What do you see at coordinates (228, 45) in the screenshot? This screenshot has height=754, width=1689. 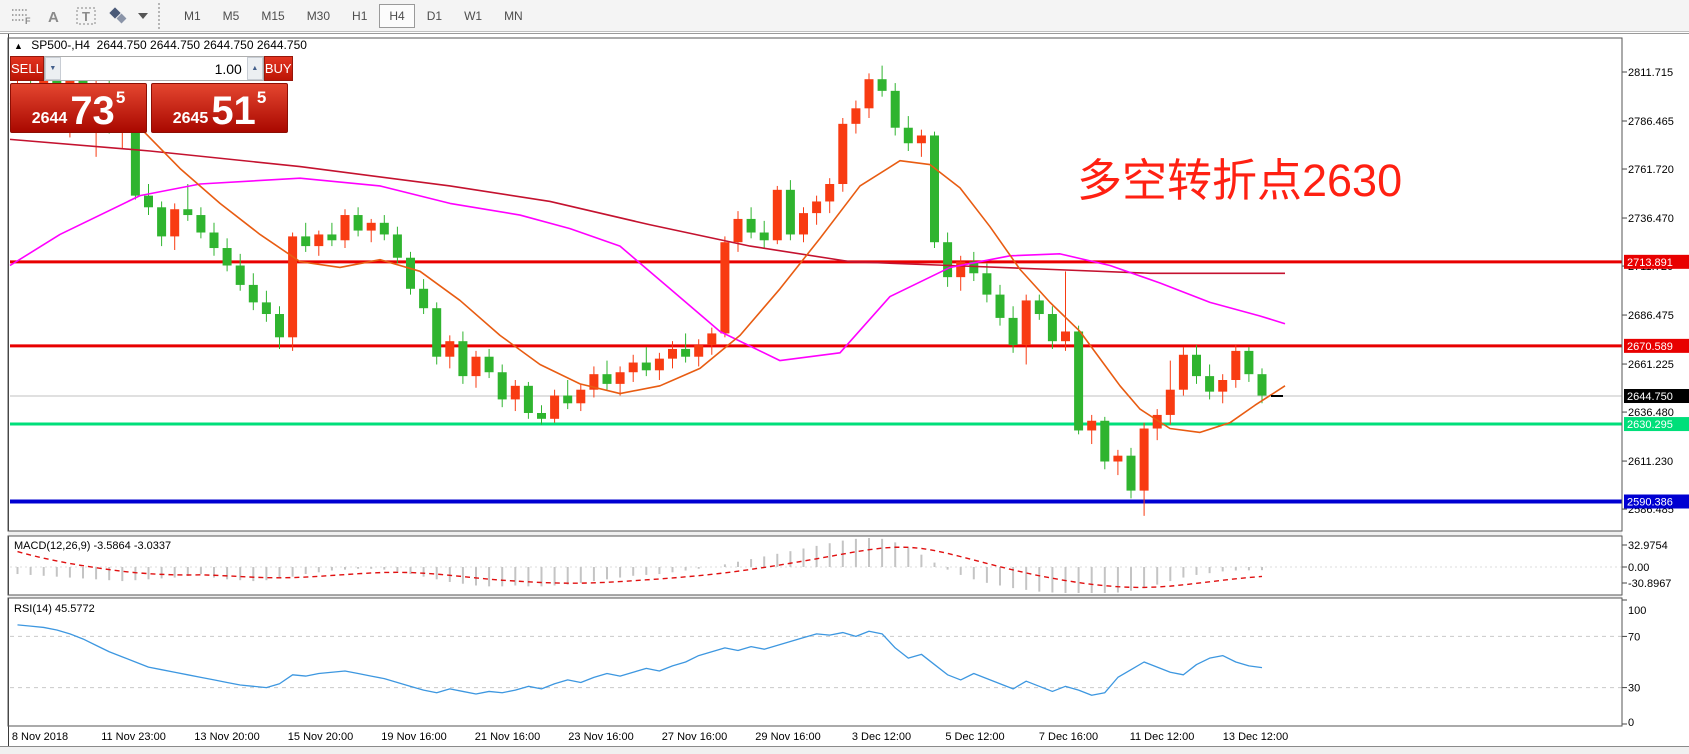 I see `quote-low: 2644.750` at bounding box center [228, 45].